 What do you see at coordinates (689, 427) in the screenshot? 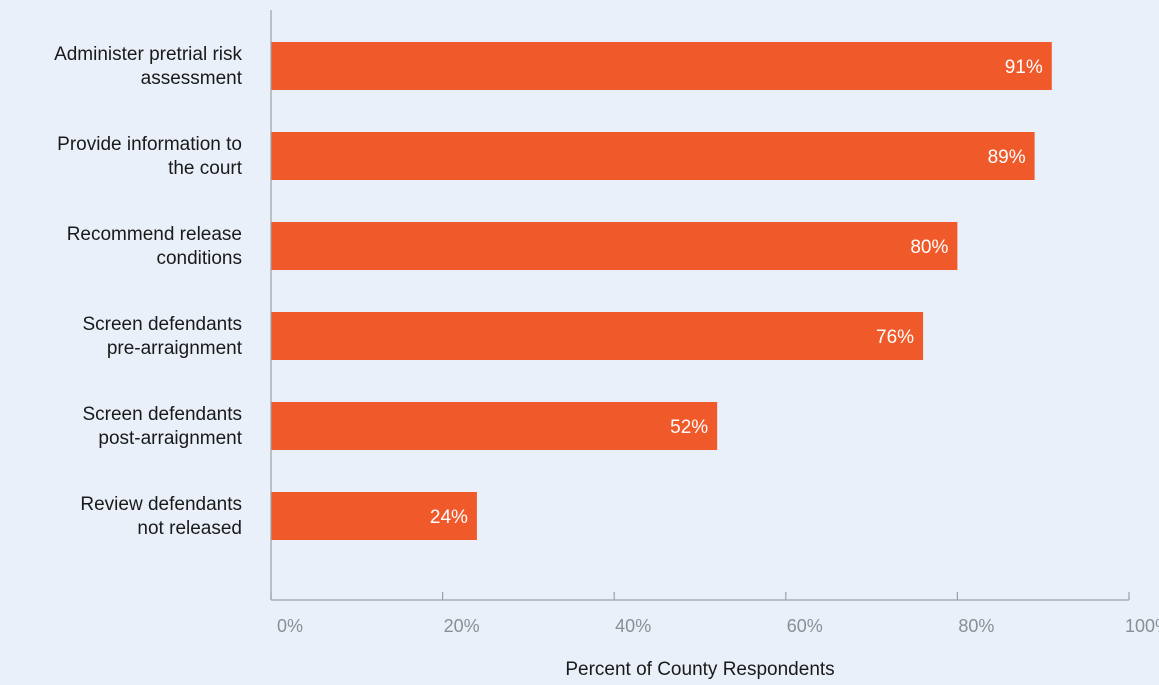
I see `bar-value-label: 52%` at bounding box center [689, 427].